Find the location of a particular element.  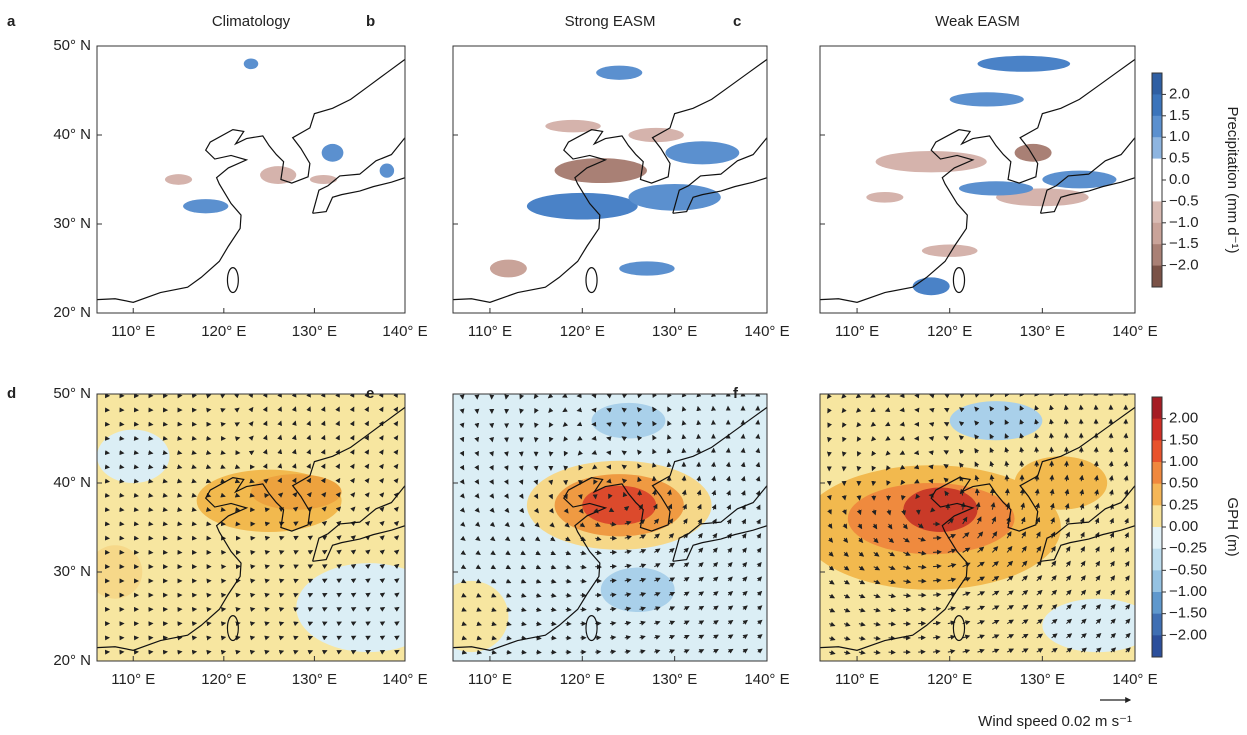

wind-key-label: Wind speed 0.02 m s⁻¹ is located at coordinates (1055, 721).